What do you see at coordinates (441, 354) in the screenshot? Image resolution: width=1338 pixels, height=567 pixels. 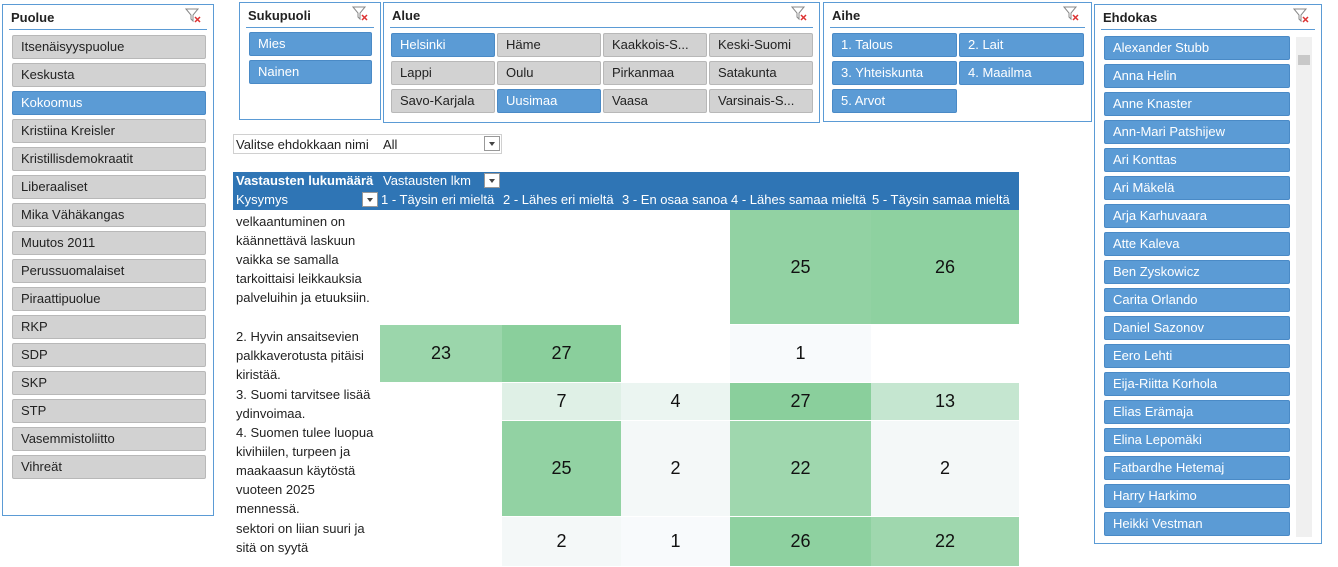 I see `pivot-cell: 23` at bounding box center [441, 354].